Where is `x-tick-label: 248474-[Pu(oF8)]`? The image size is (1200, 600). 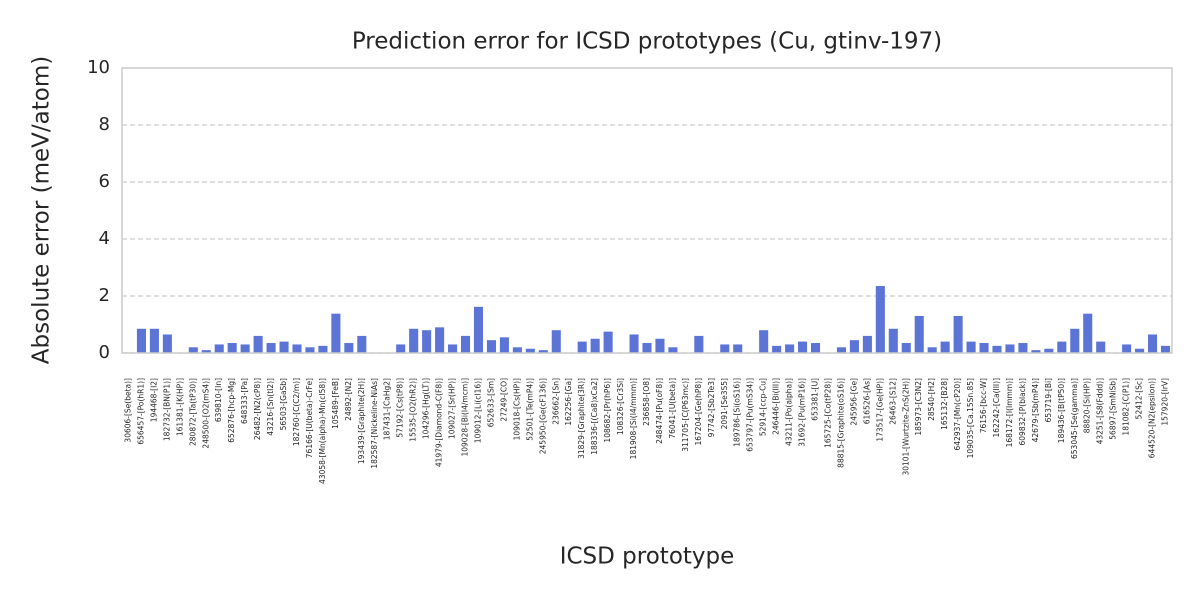
x-tick-label: 248474-[Pu(oF8)] is located at coordinates (659, 411).